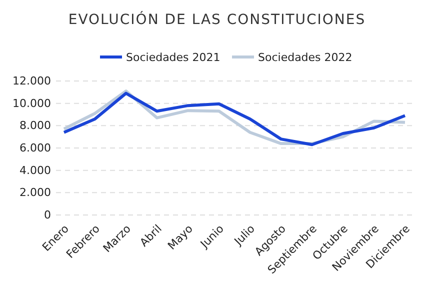 This screenshot has width=435, height=293. Describe the element at coordinates (31, 103) in the screenshot. I see `y-tick-label: 10.000` at that location.